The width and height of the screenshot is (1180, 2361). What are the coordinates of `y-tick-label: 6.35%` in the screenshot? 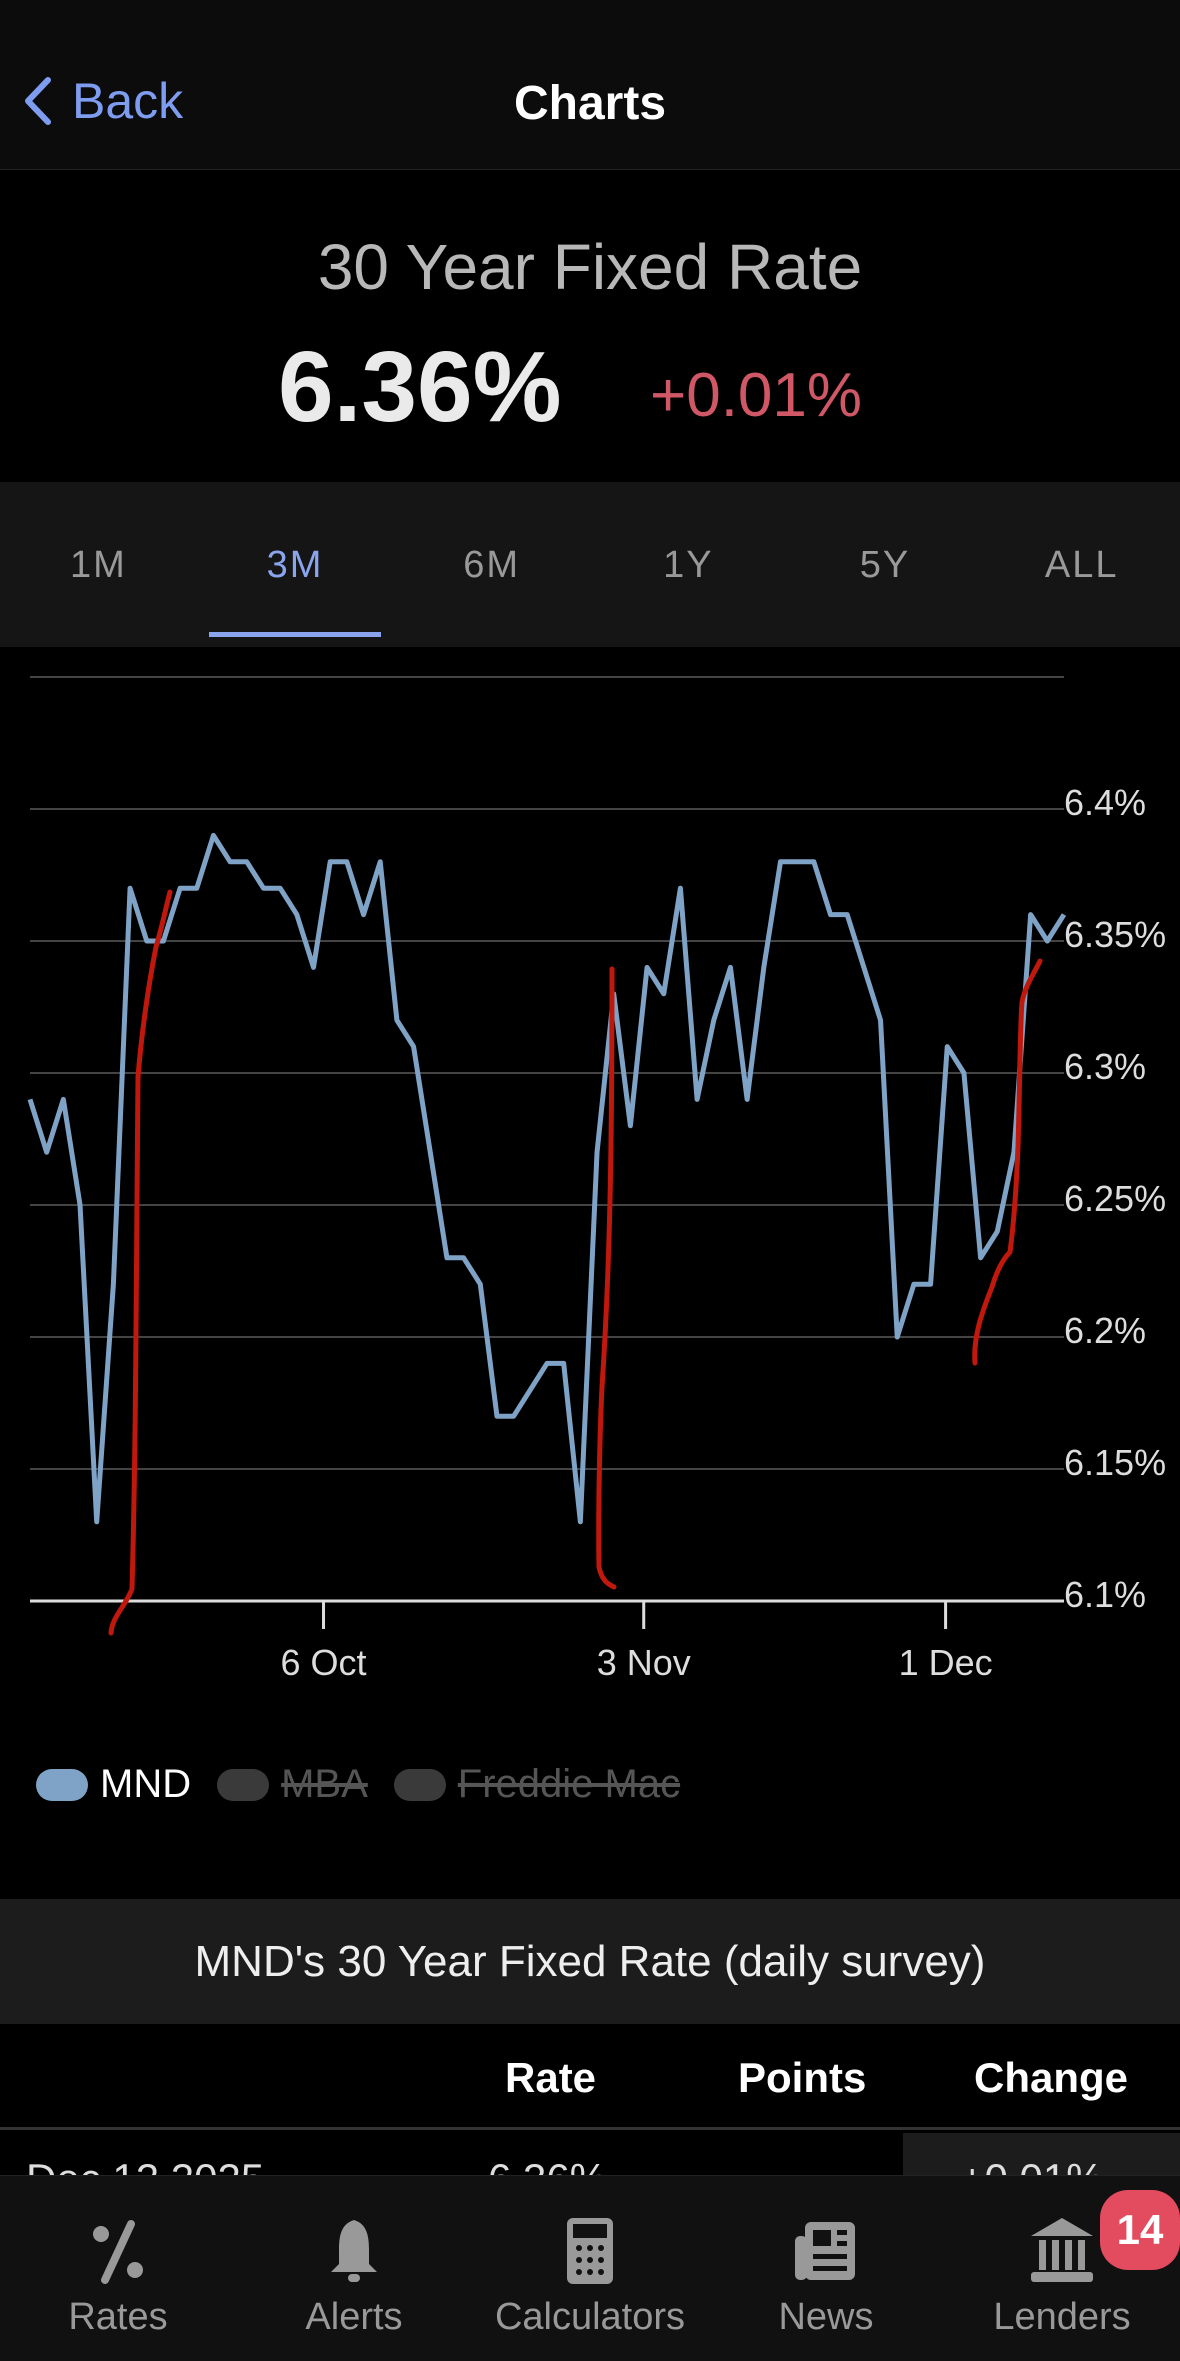 It's located at (1115, 934).